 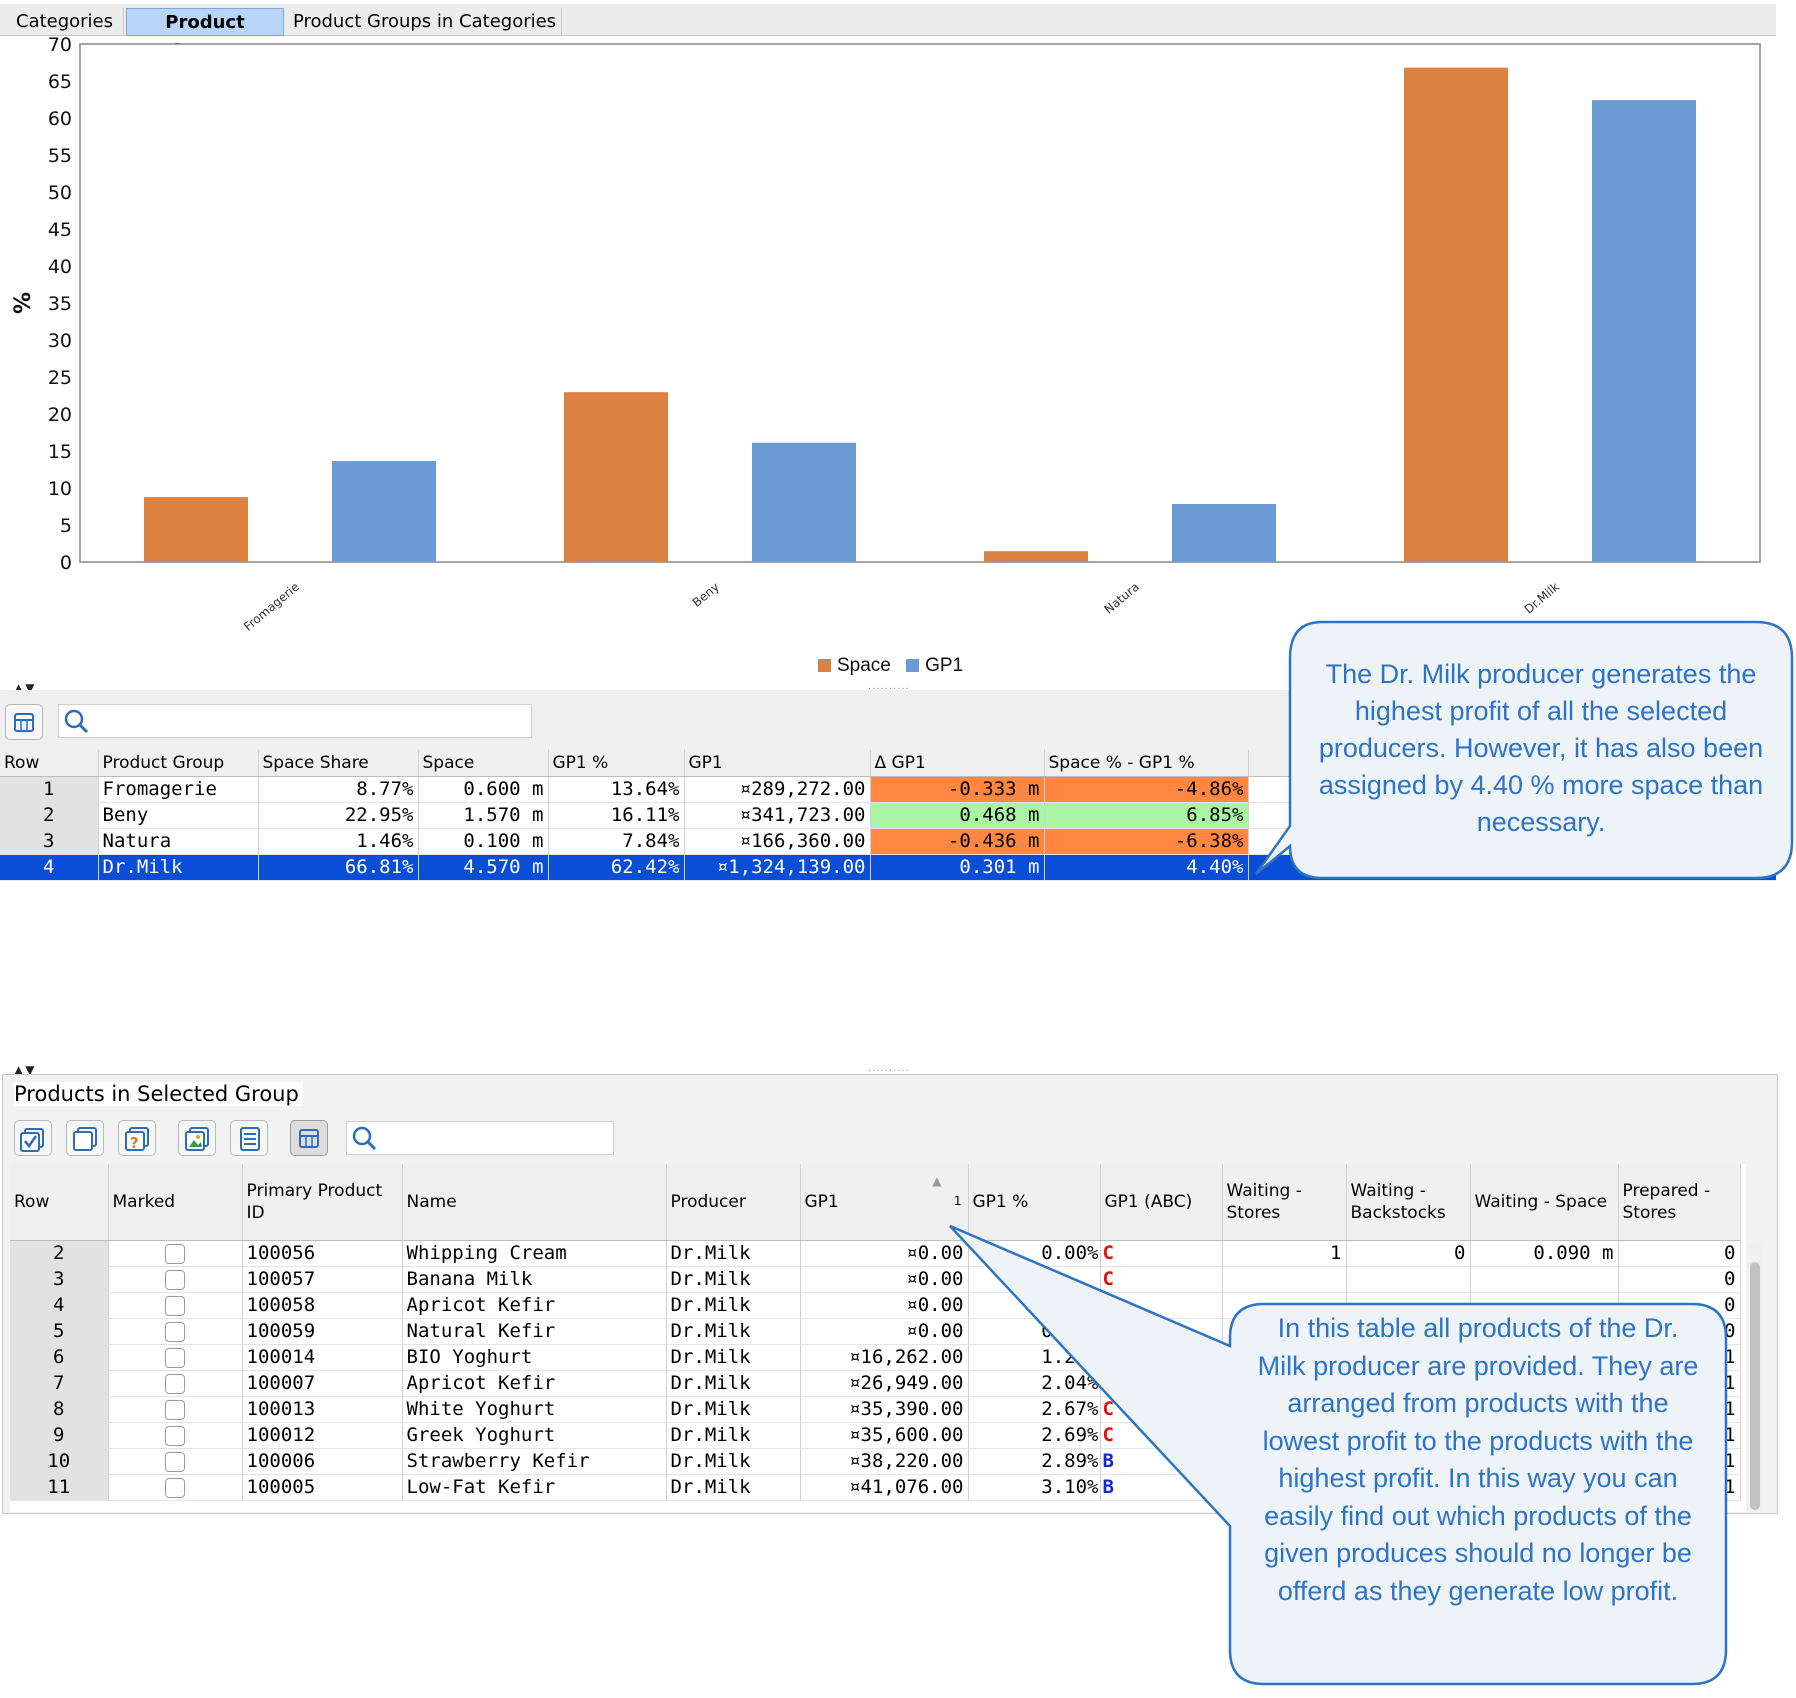 What do you see at coordinates (733, 1202) in the screenshot?
I see `col-header-producer: Producer` at bounding box center [733, 1202].